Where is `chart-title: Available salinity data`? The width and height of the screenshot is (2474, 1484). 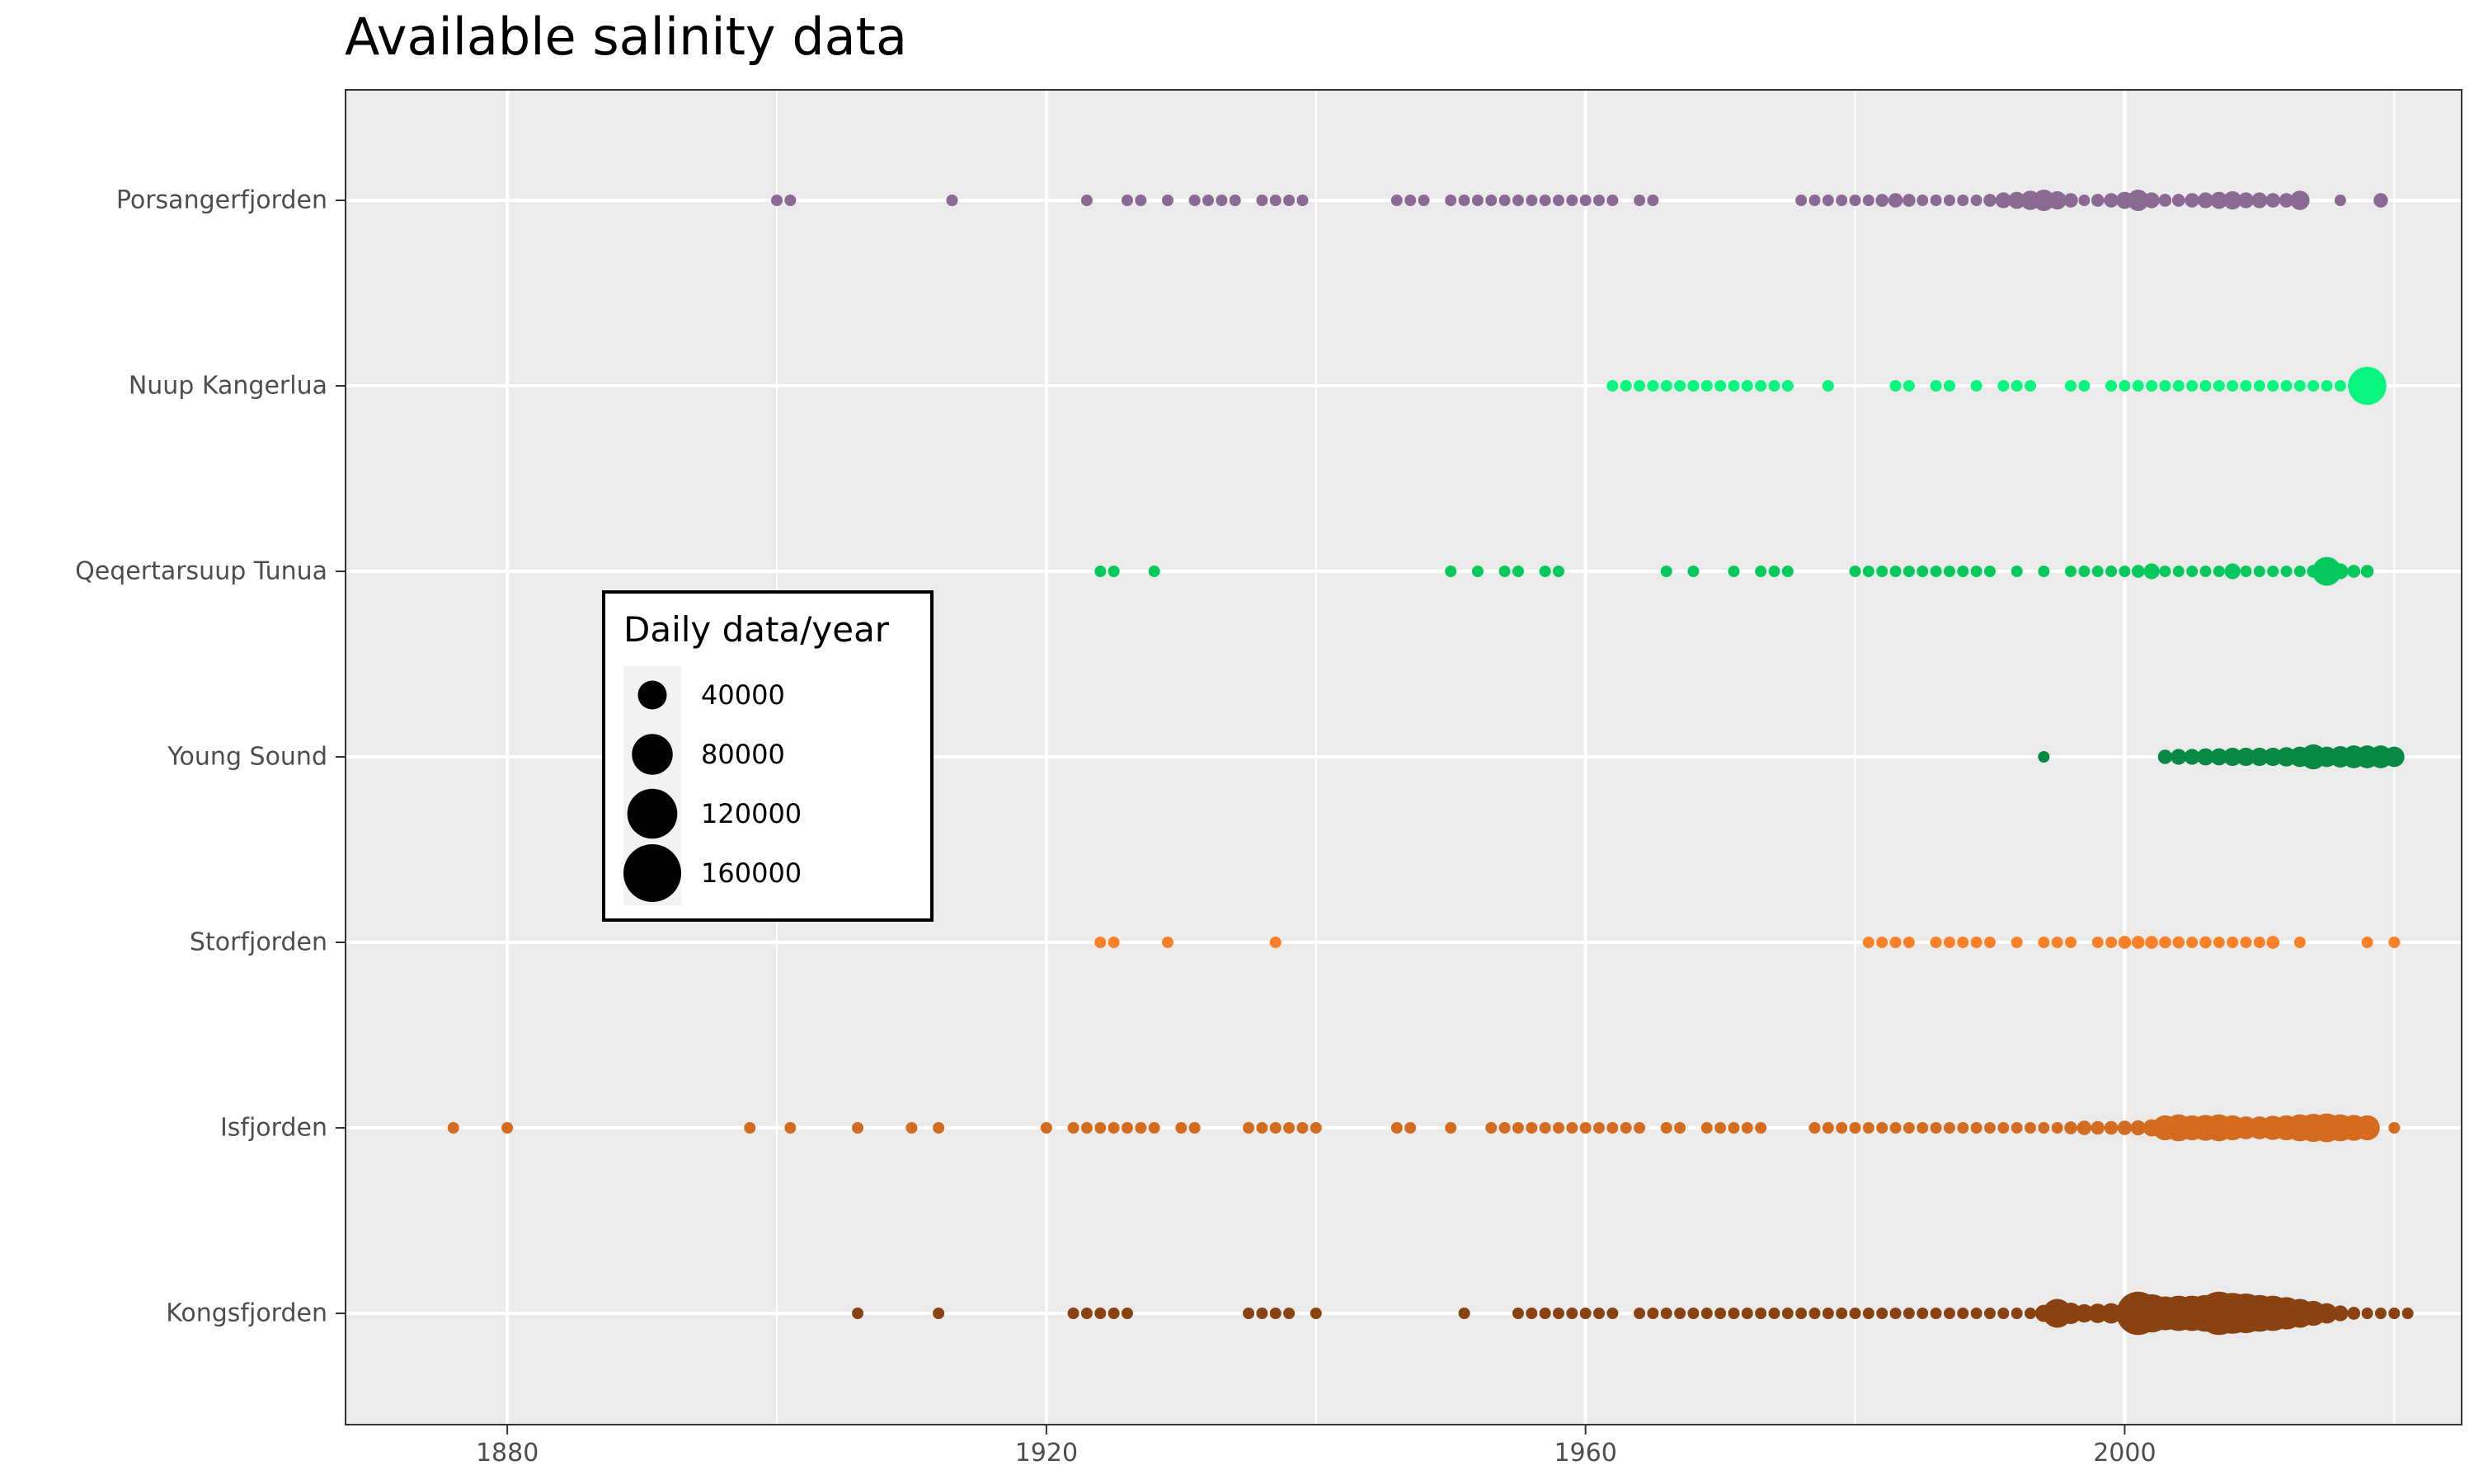 chart-title: Available salinity data is located at coordinates (626, 37).